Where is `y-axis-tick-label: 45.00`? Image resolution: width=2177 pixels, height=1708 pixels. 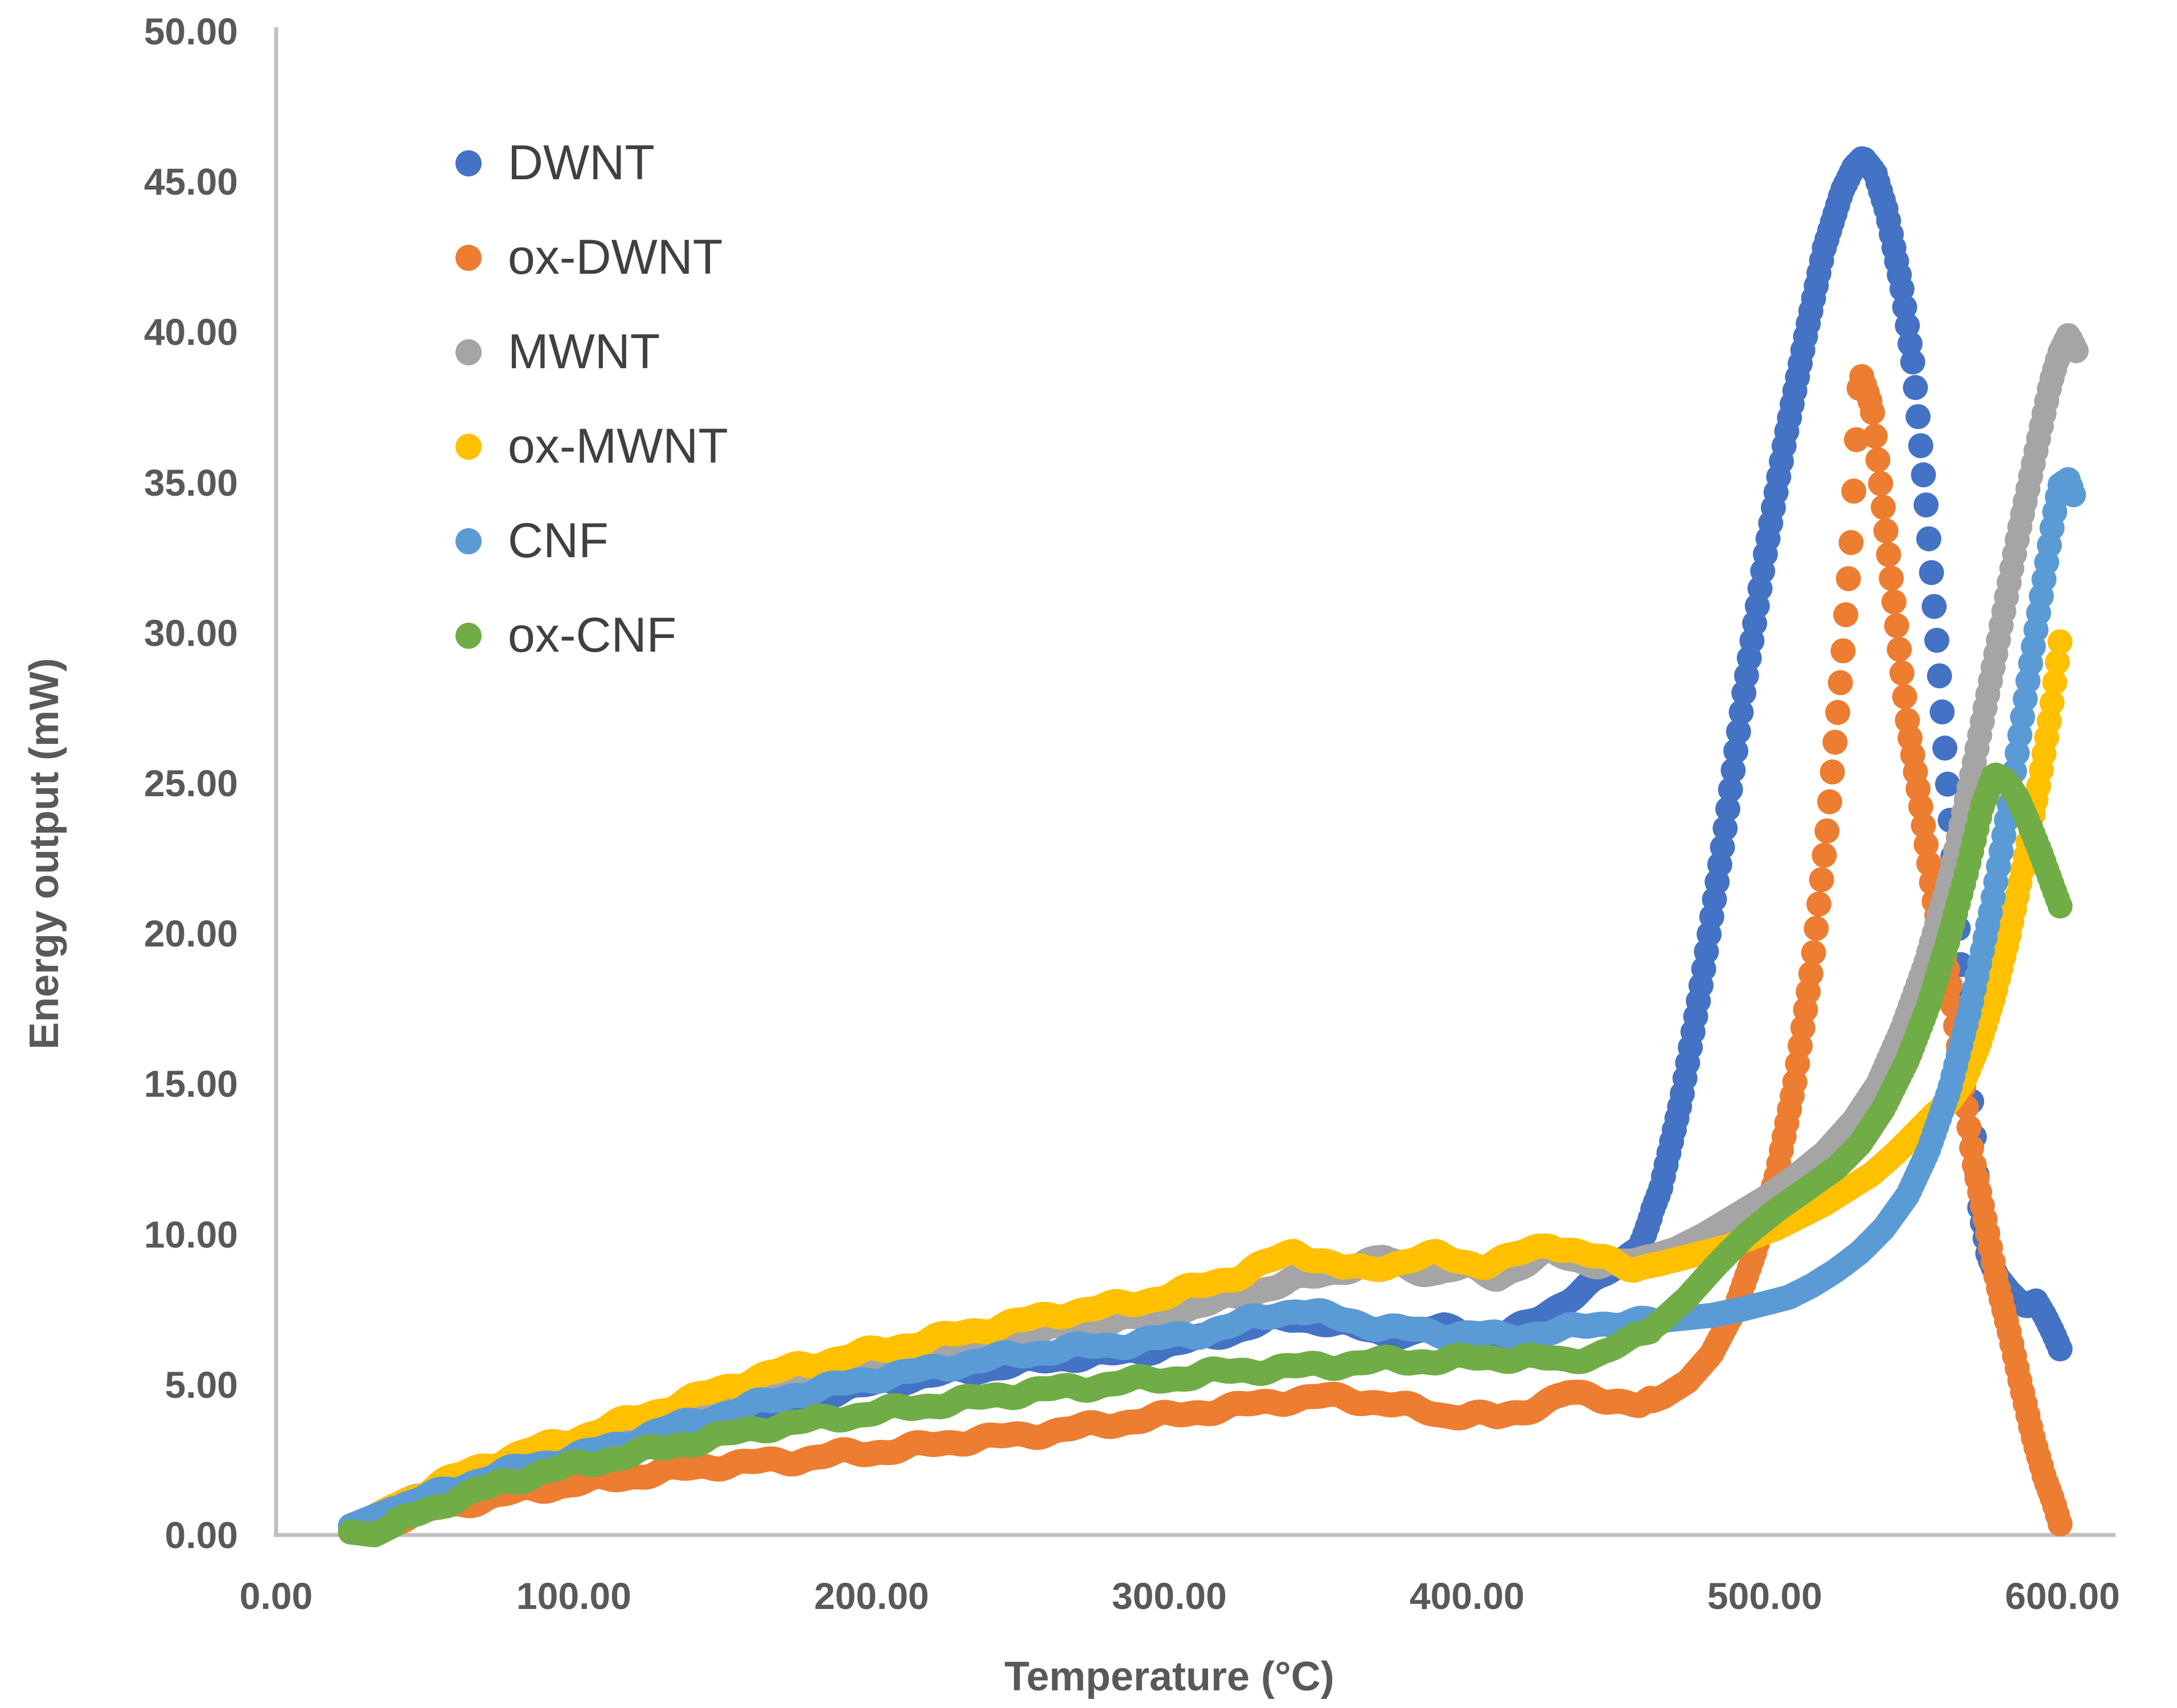 y-axis-tick-label: 45.00 is located at coordinates (191, 181).